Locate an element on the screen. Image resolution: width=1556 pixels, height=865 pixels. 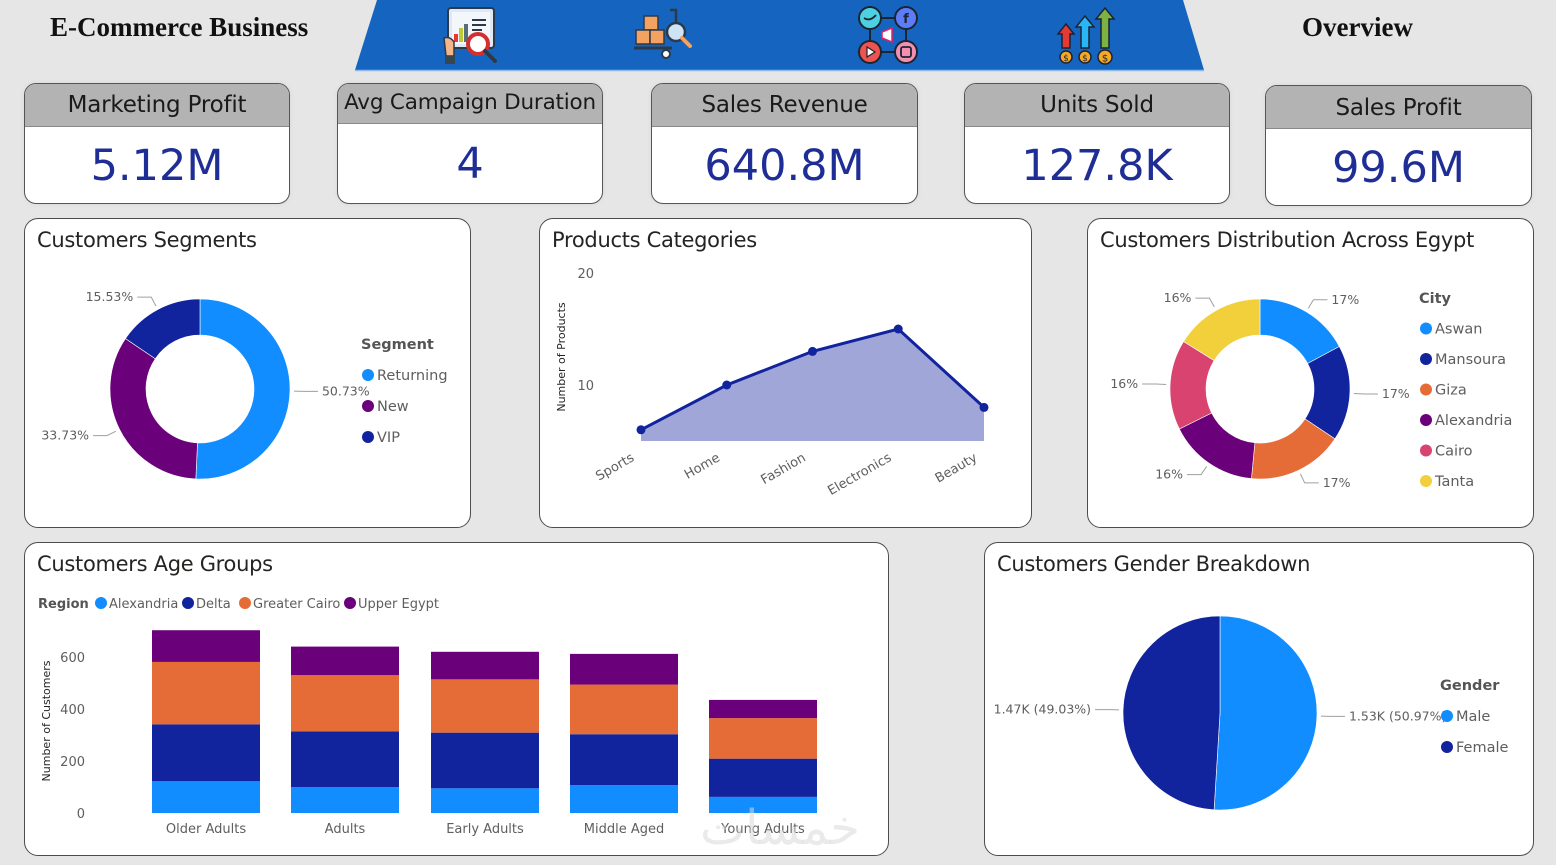
legend-label: Returning is located at coordinates (412, 376).